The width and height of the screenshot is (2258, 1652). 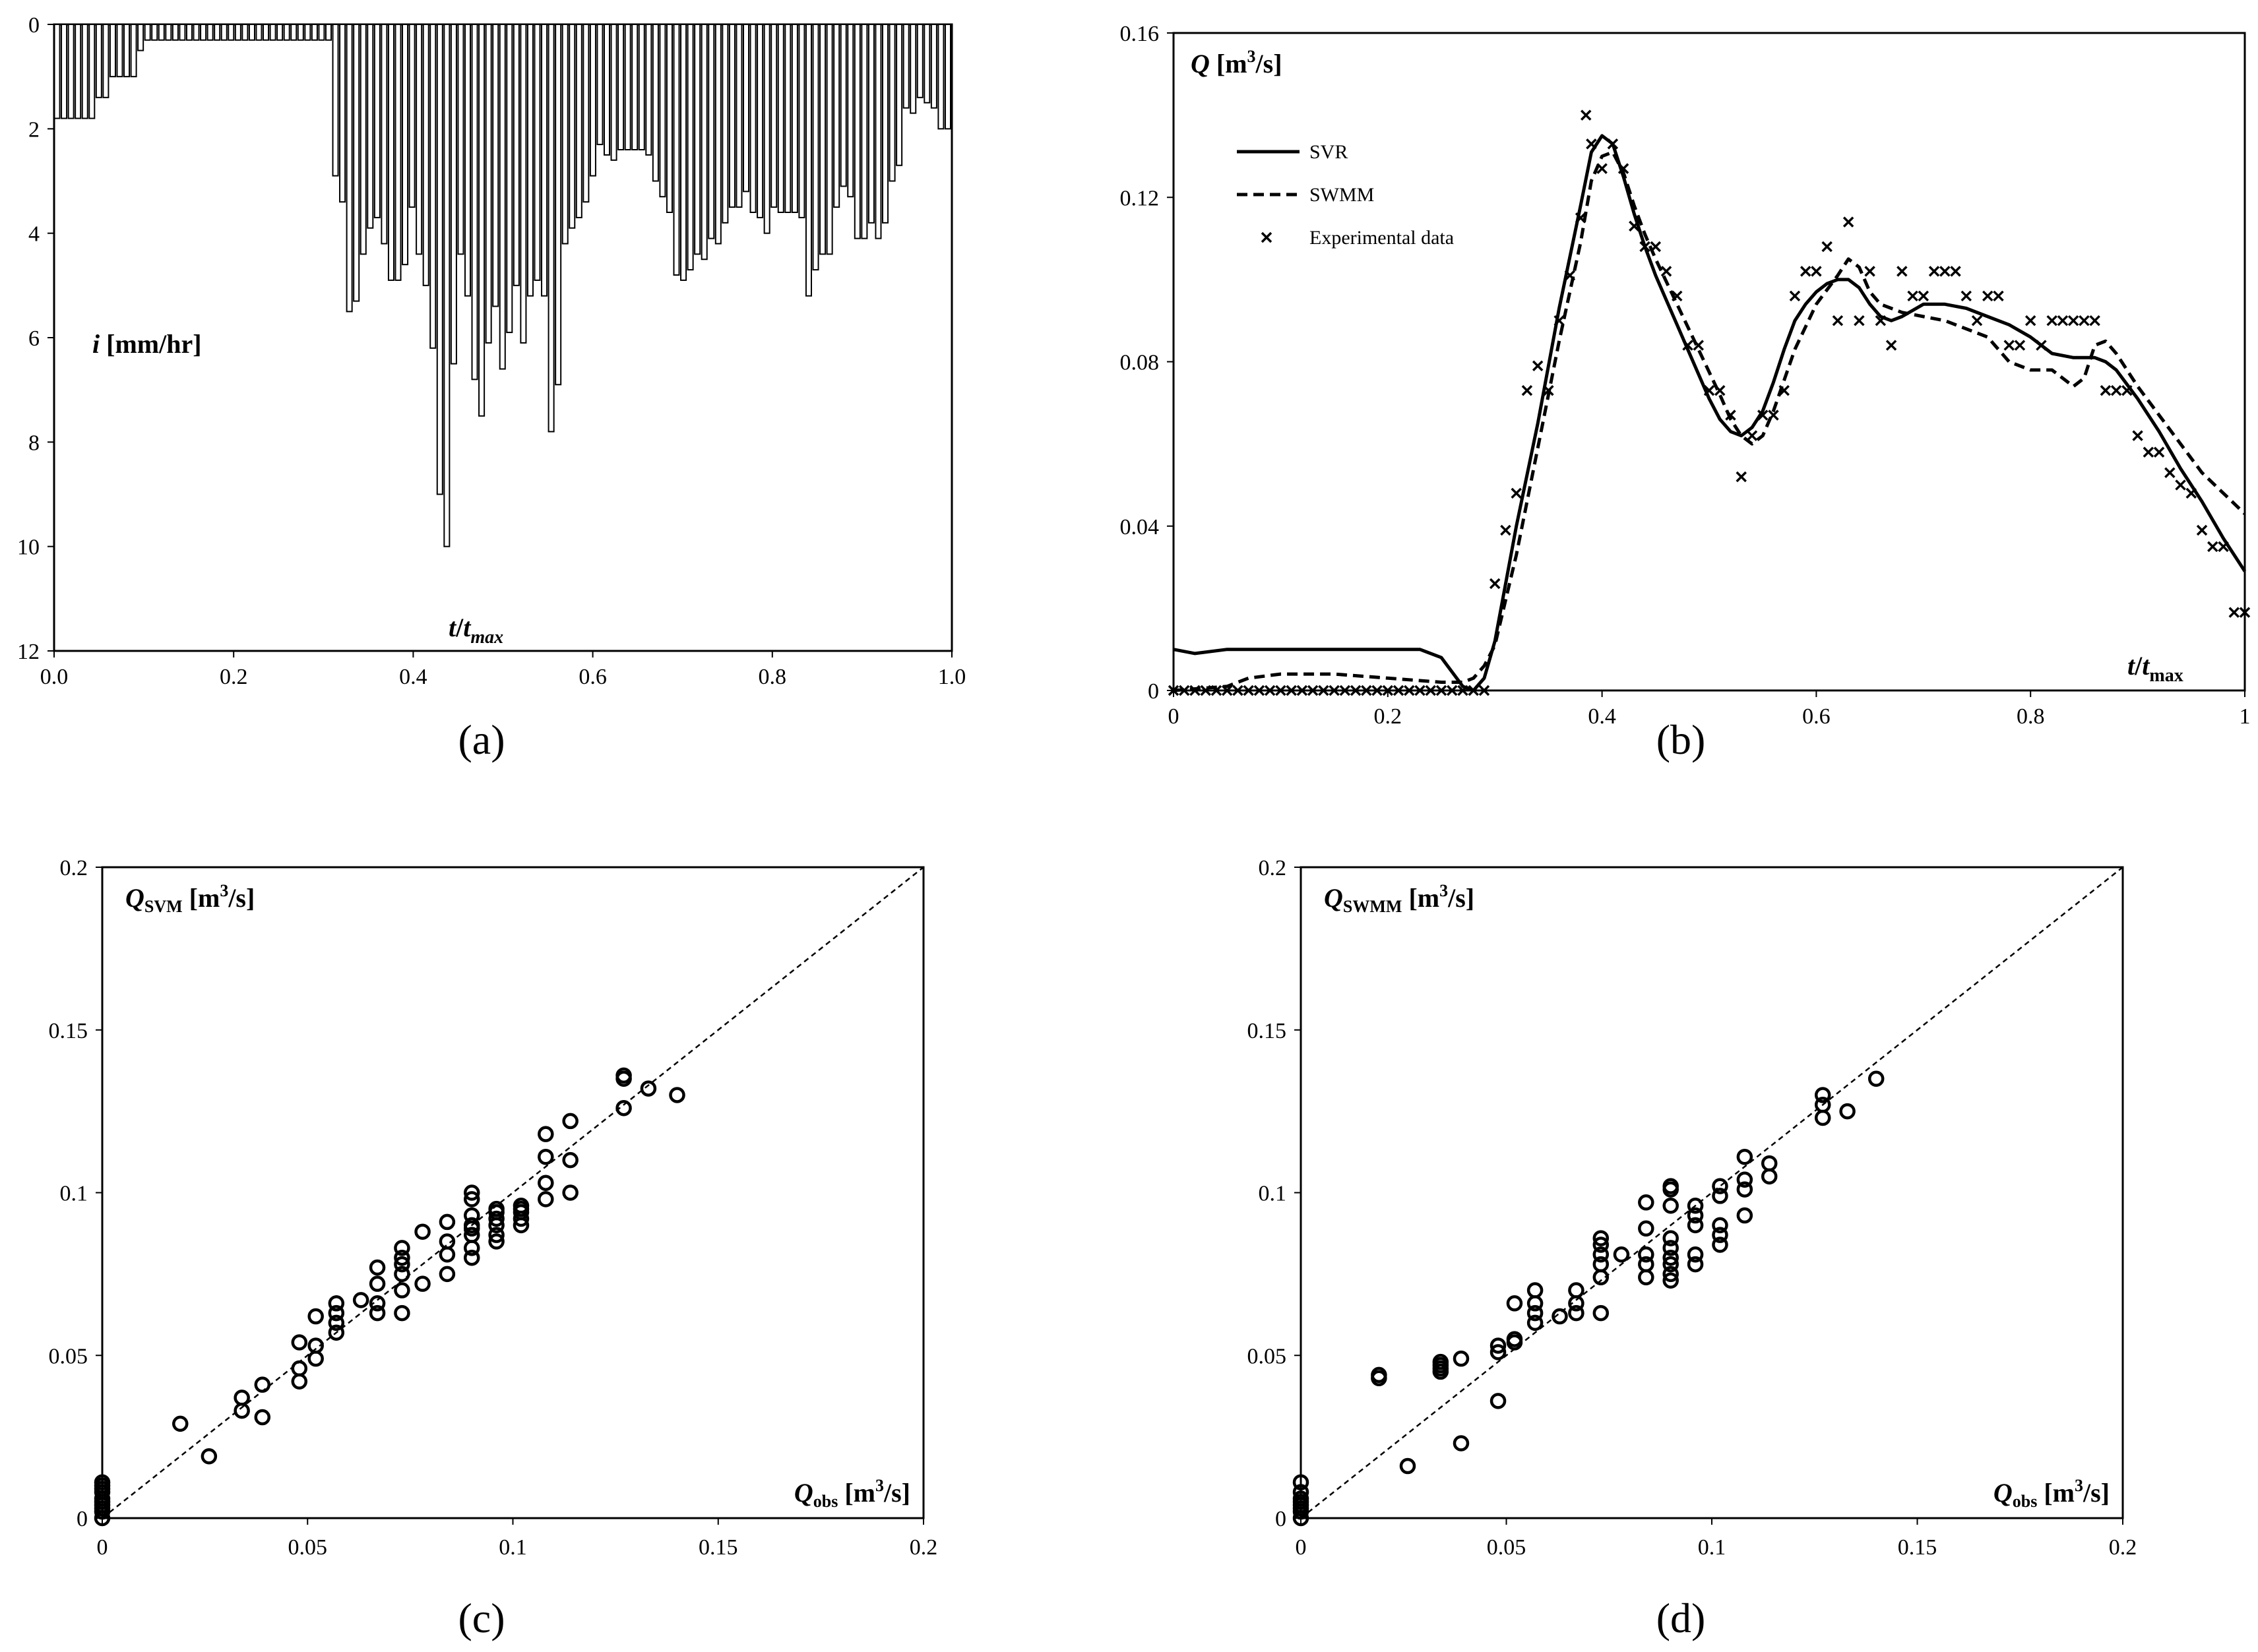 What do you see at coordinates (68, 1356) in the screenshot?
I see `y-tick-label: 0.05` at bounding box center [68, 1356].